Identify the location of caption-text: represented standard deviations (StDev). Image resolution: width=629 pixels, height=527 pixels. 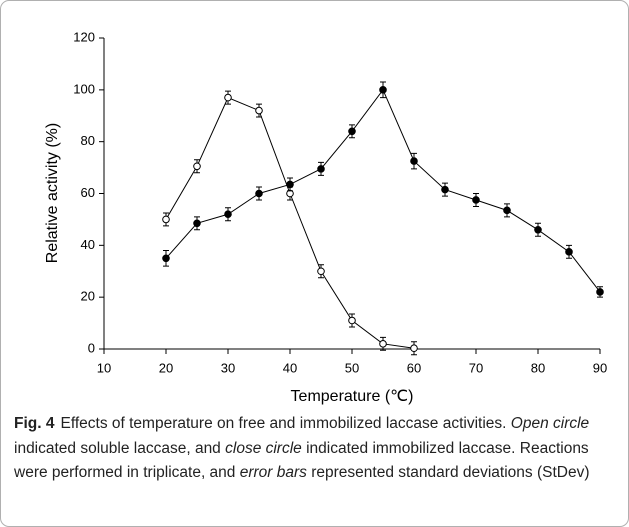
(448, 472).